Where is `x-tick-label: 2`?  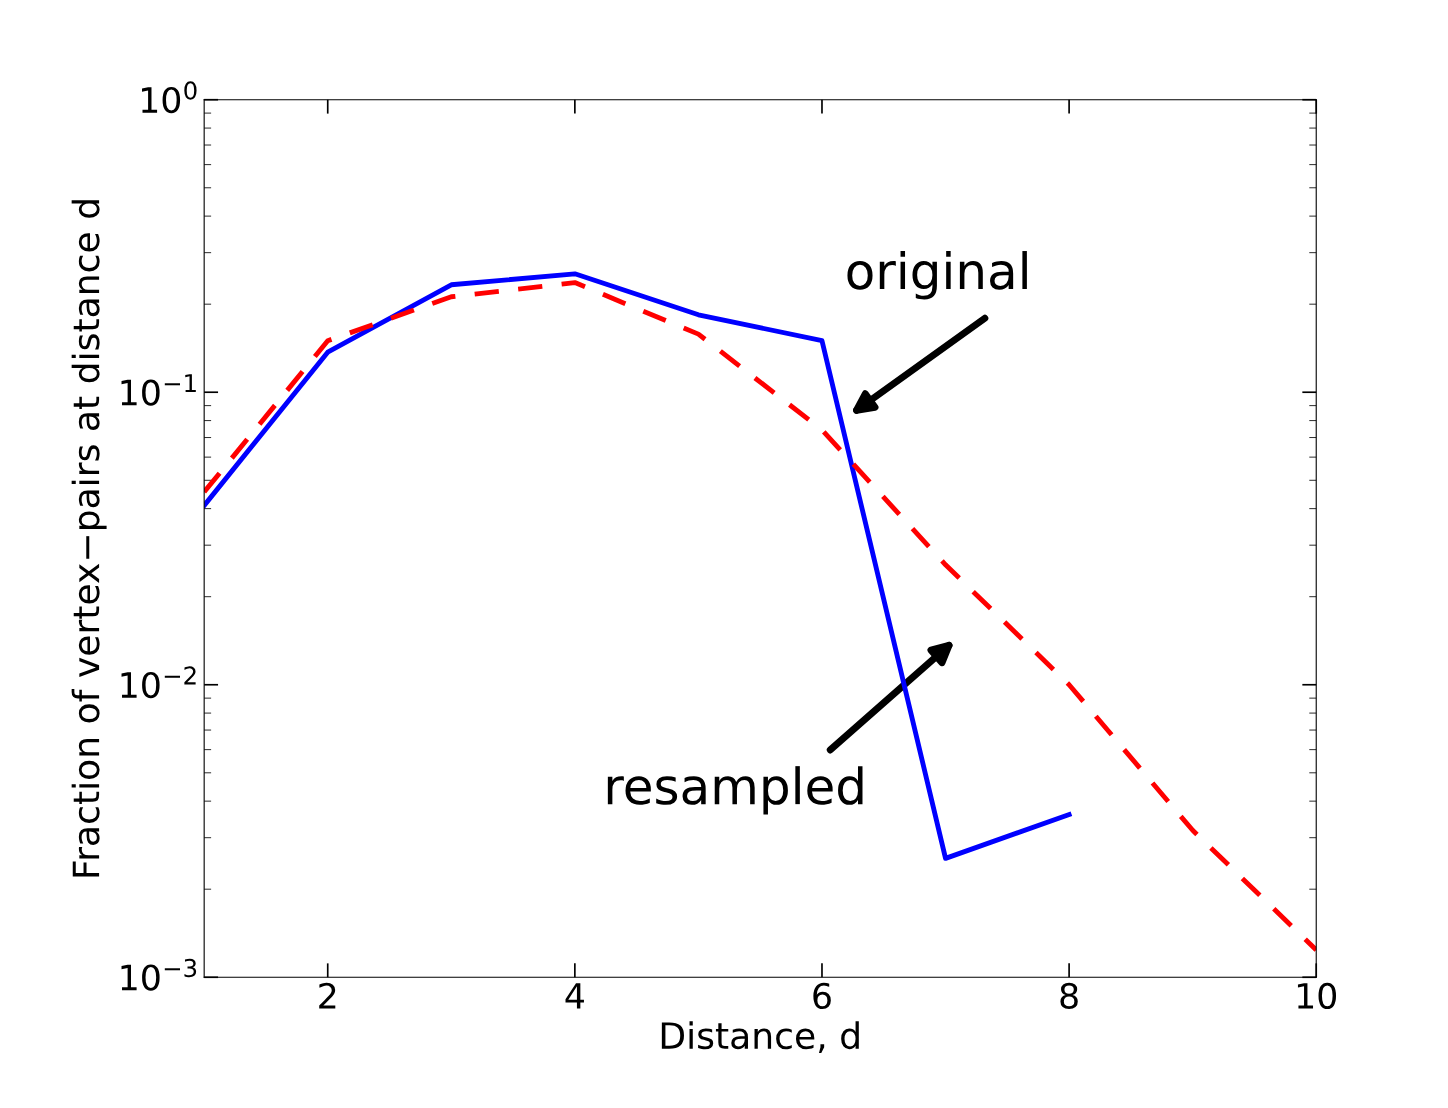
x-tick-label: 2 is located at coordinates (327, 995).